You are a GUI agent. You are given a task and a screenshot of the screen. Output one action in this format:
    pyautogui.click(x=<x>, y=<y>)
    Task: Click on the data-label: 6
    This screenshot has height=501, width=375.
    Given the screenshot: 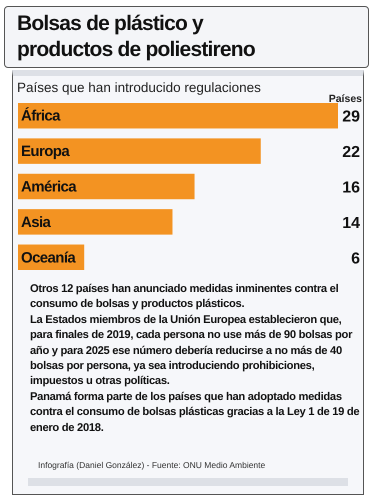 What is the action you would take?
    pyautogui.click(x=355, y=259)
    